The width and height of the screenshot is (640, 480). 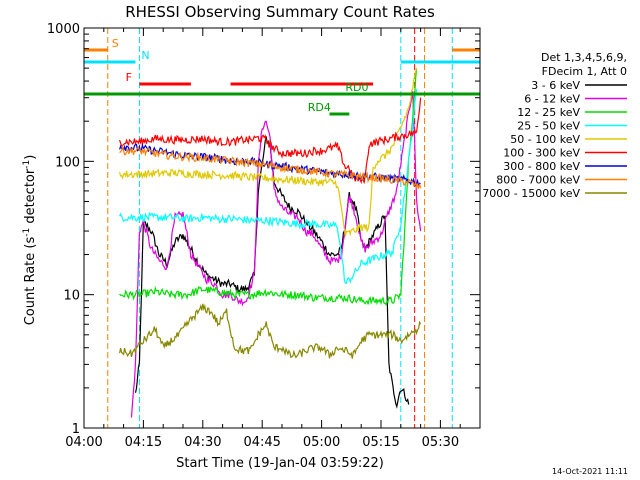 I want to click on y-axis-label: Count Rate (s-1 detector-1), so click(x=30, y=240).